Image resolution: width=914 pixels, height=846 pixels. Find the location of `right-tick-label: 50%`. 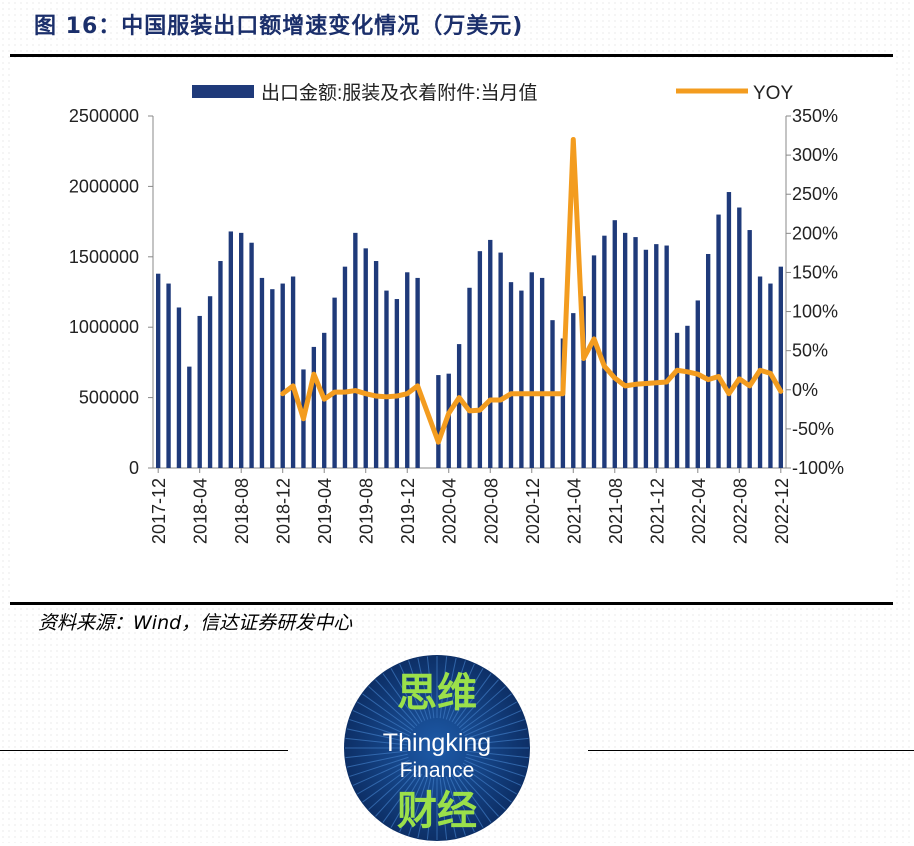

right-tick-label: 50% is located at coordinates (810, 351).